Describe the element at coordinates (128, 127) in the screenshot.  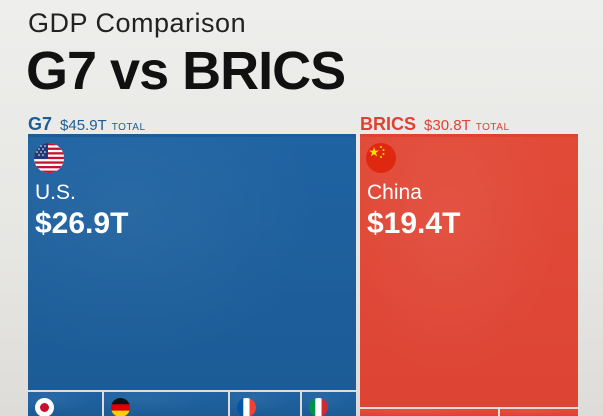
I see `g7-total-label: TOTAL` at that location.